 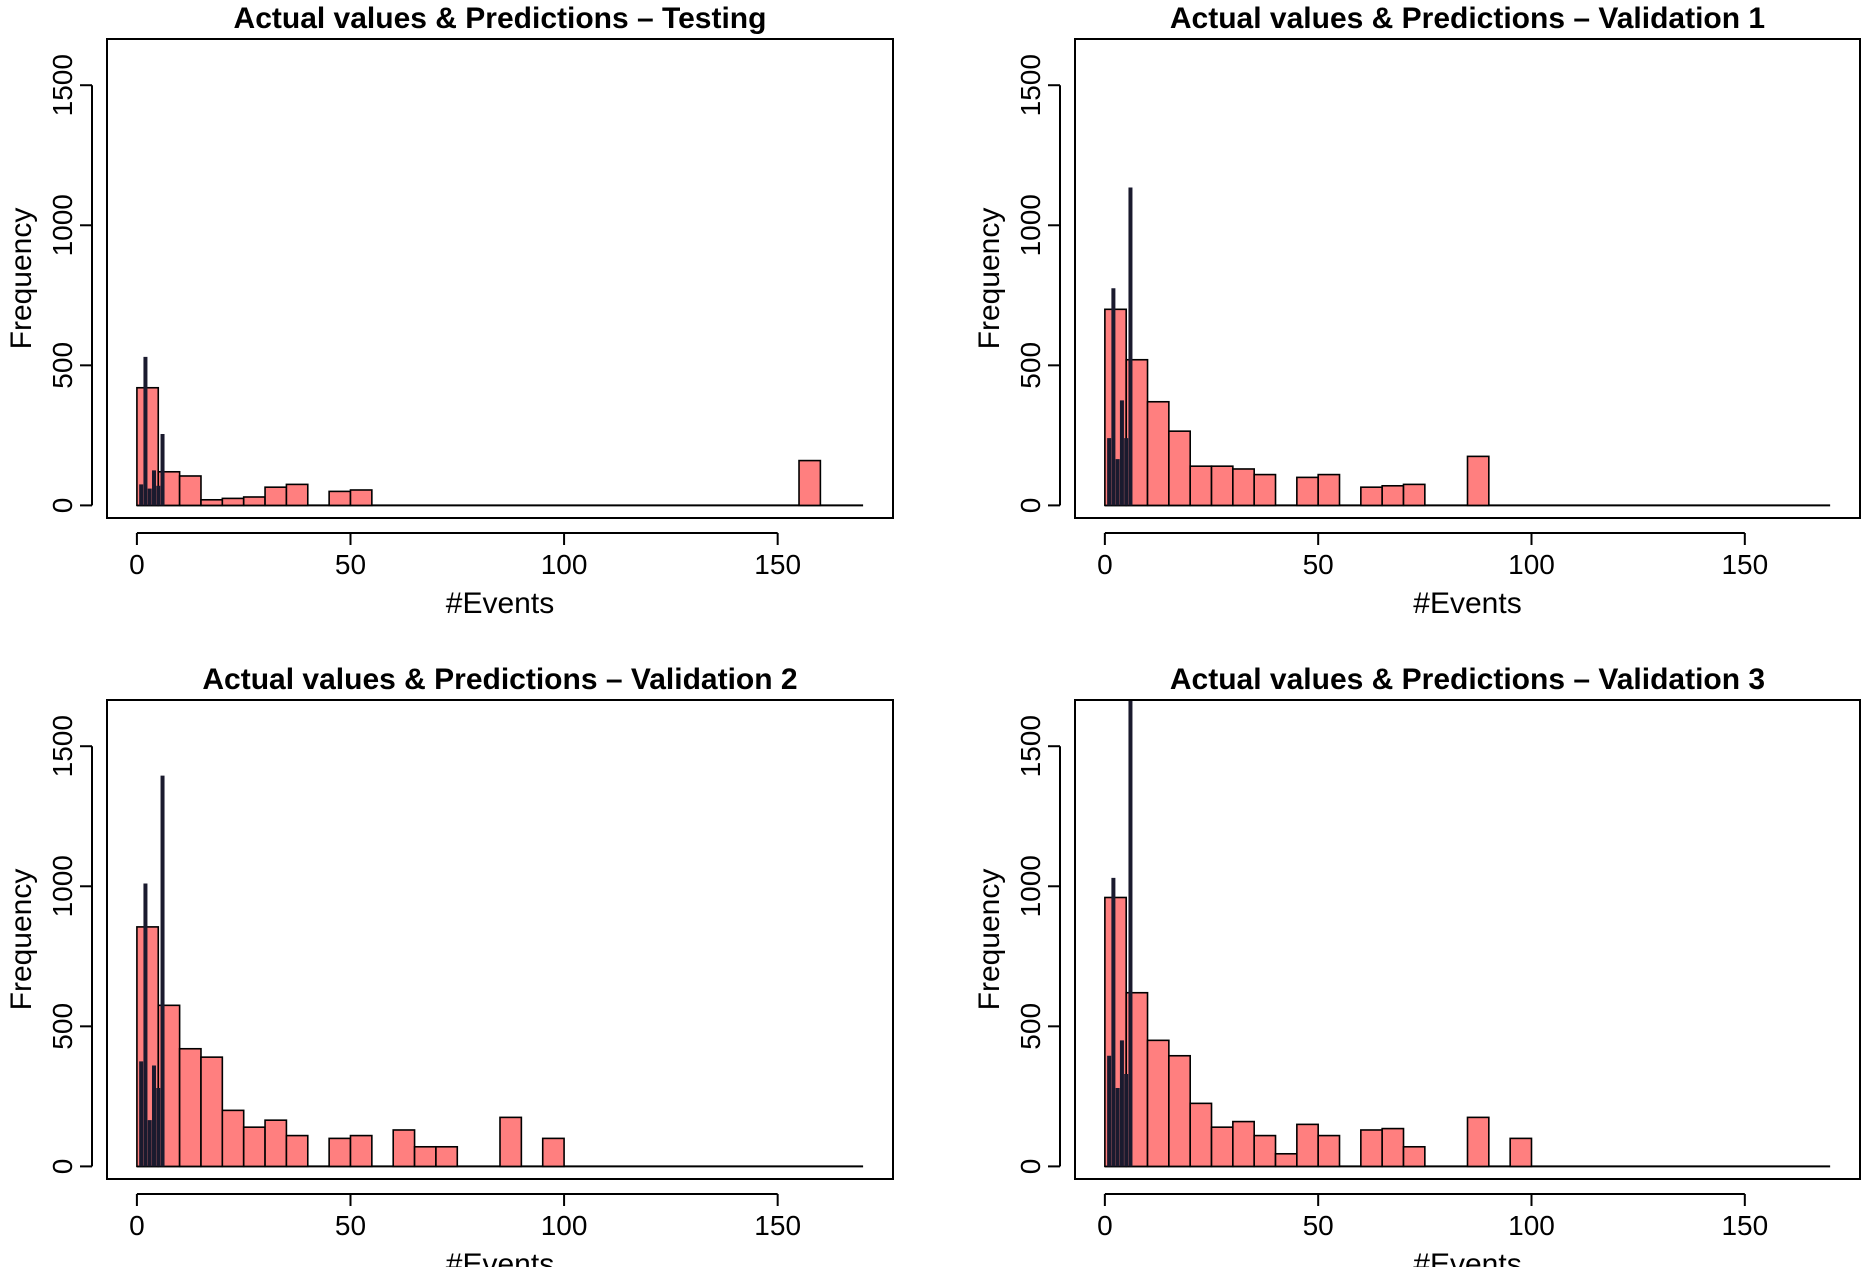 What do you see at coordinates (500, 18) in the screenshot?
I see `chart-title: Actual values & Predictions – Testing` at bounding box center [500, 18].